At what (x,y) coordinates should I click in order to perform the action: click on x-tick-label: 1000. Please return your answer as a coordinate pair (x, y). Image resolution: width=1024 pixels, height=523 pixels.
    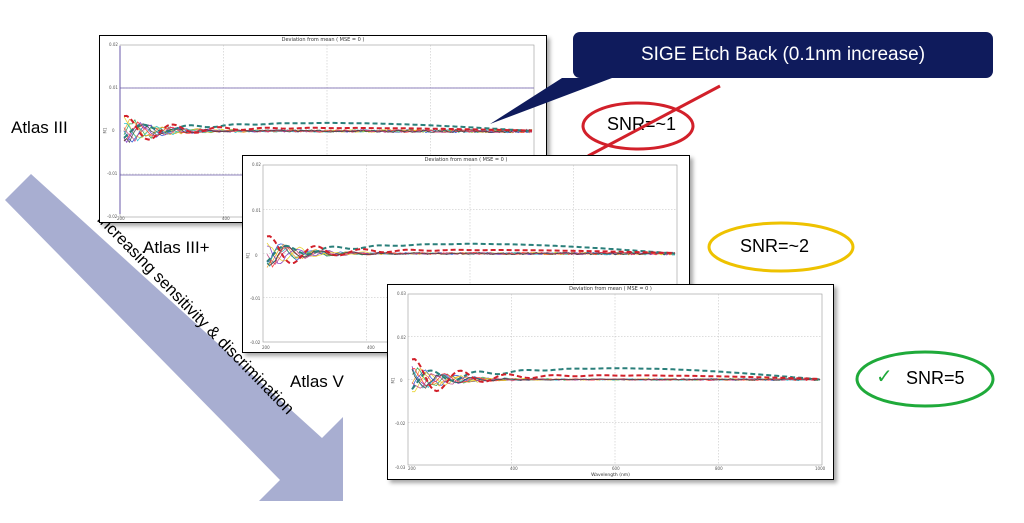
    Looking at the image, I should click on (820, 468).